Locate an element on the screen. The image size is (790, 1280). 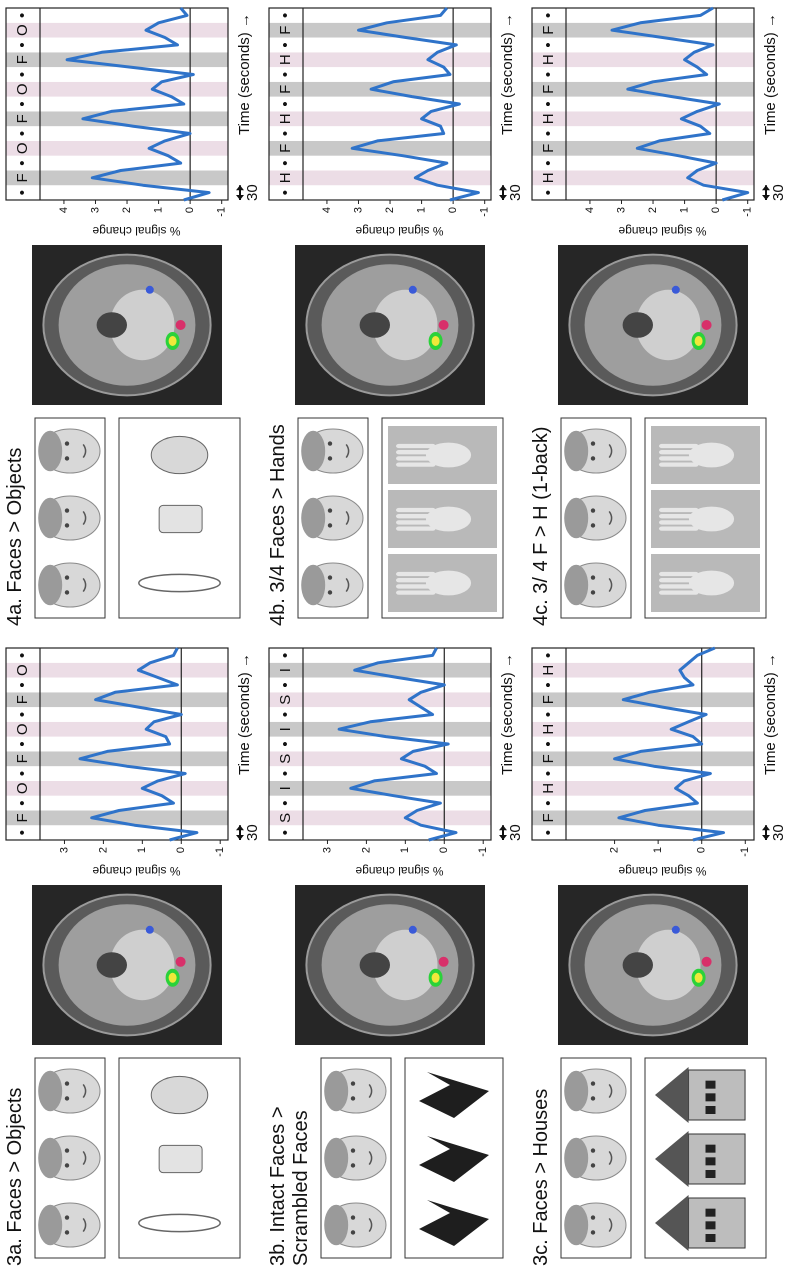
panel-title: 4b. 3/4 Faces > Hands is located at coordinates (278, 525).